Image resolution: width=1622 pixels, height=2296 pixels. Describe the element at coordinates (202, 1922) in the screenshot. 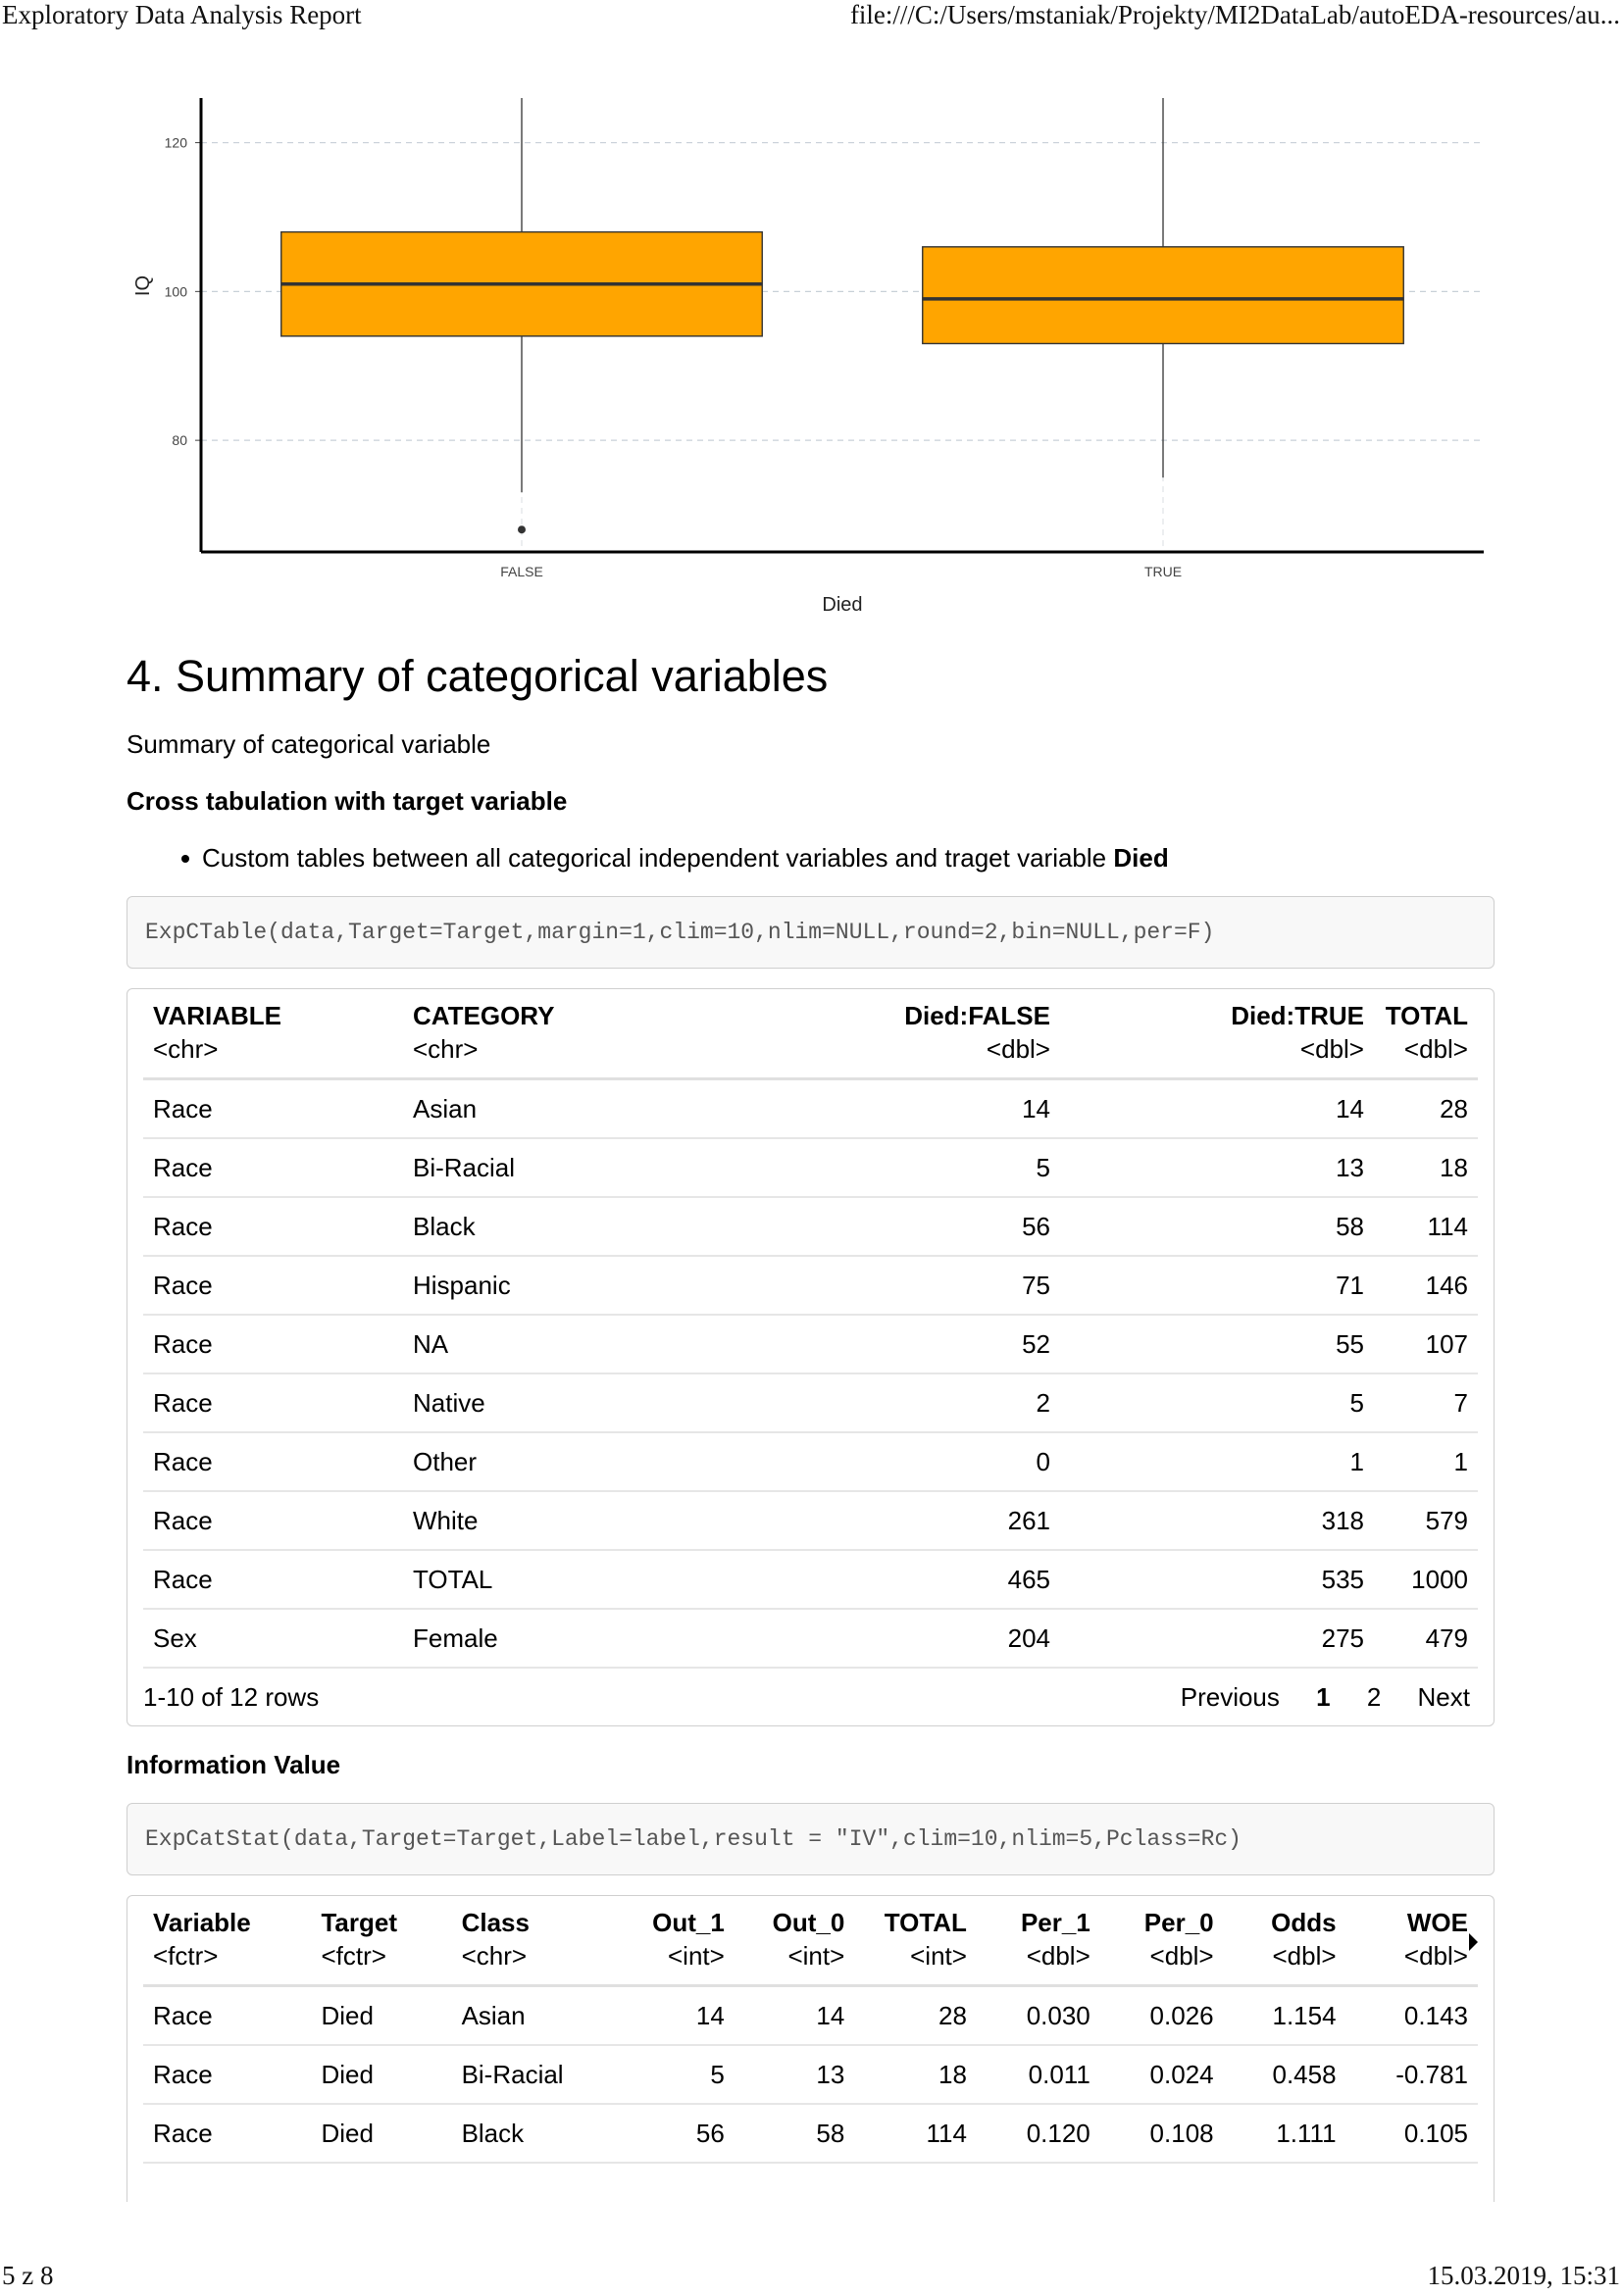

I see `column-header: Variable` at that location.